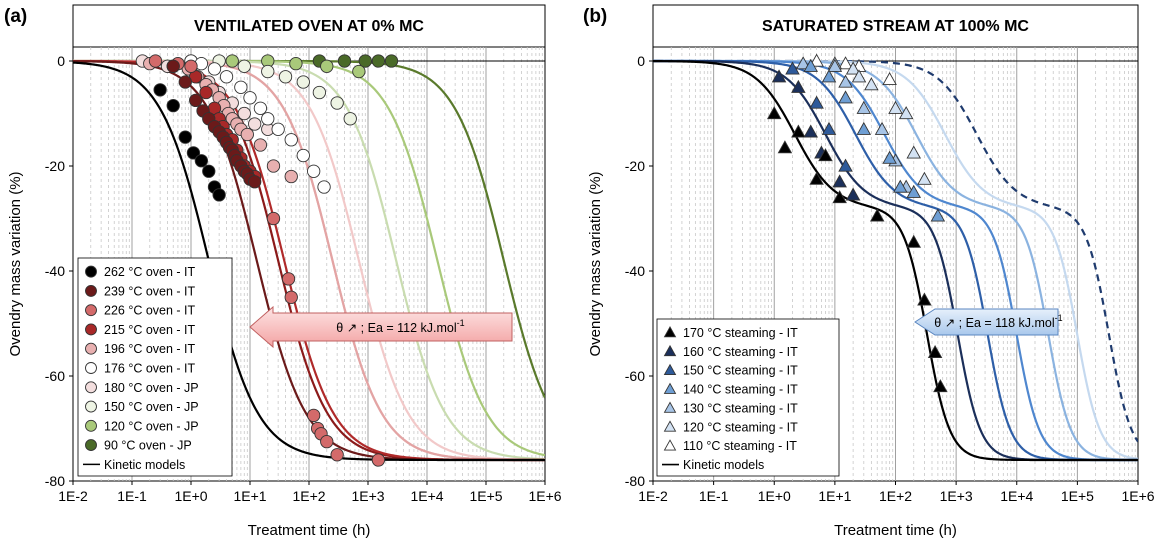 The height and width of the screenshot is (543, 1161). I want to click on annotation-arrow-shape, so click(986, 322).